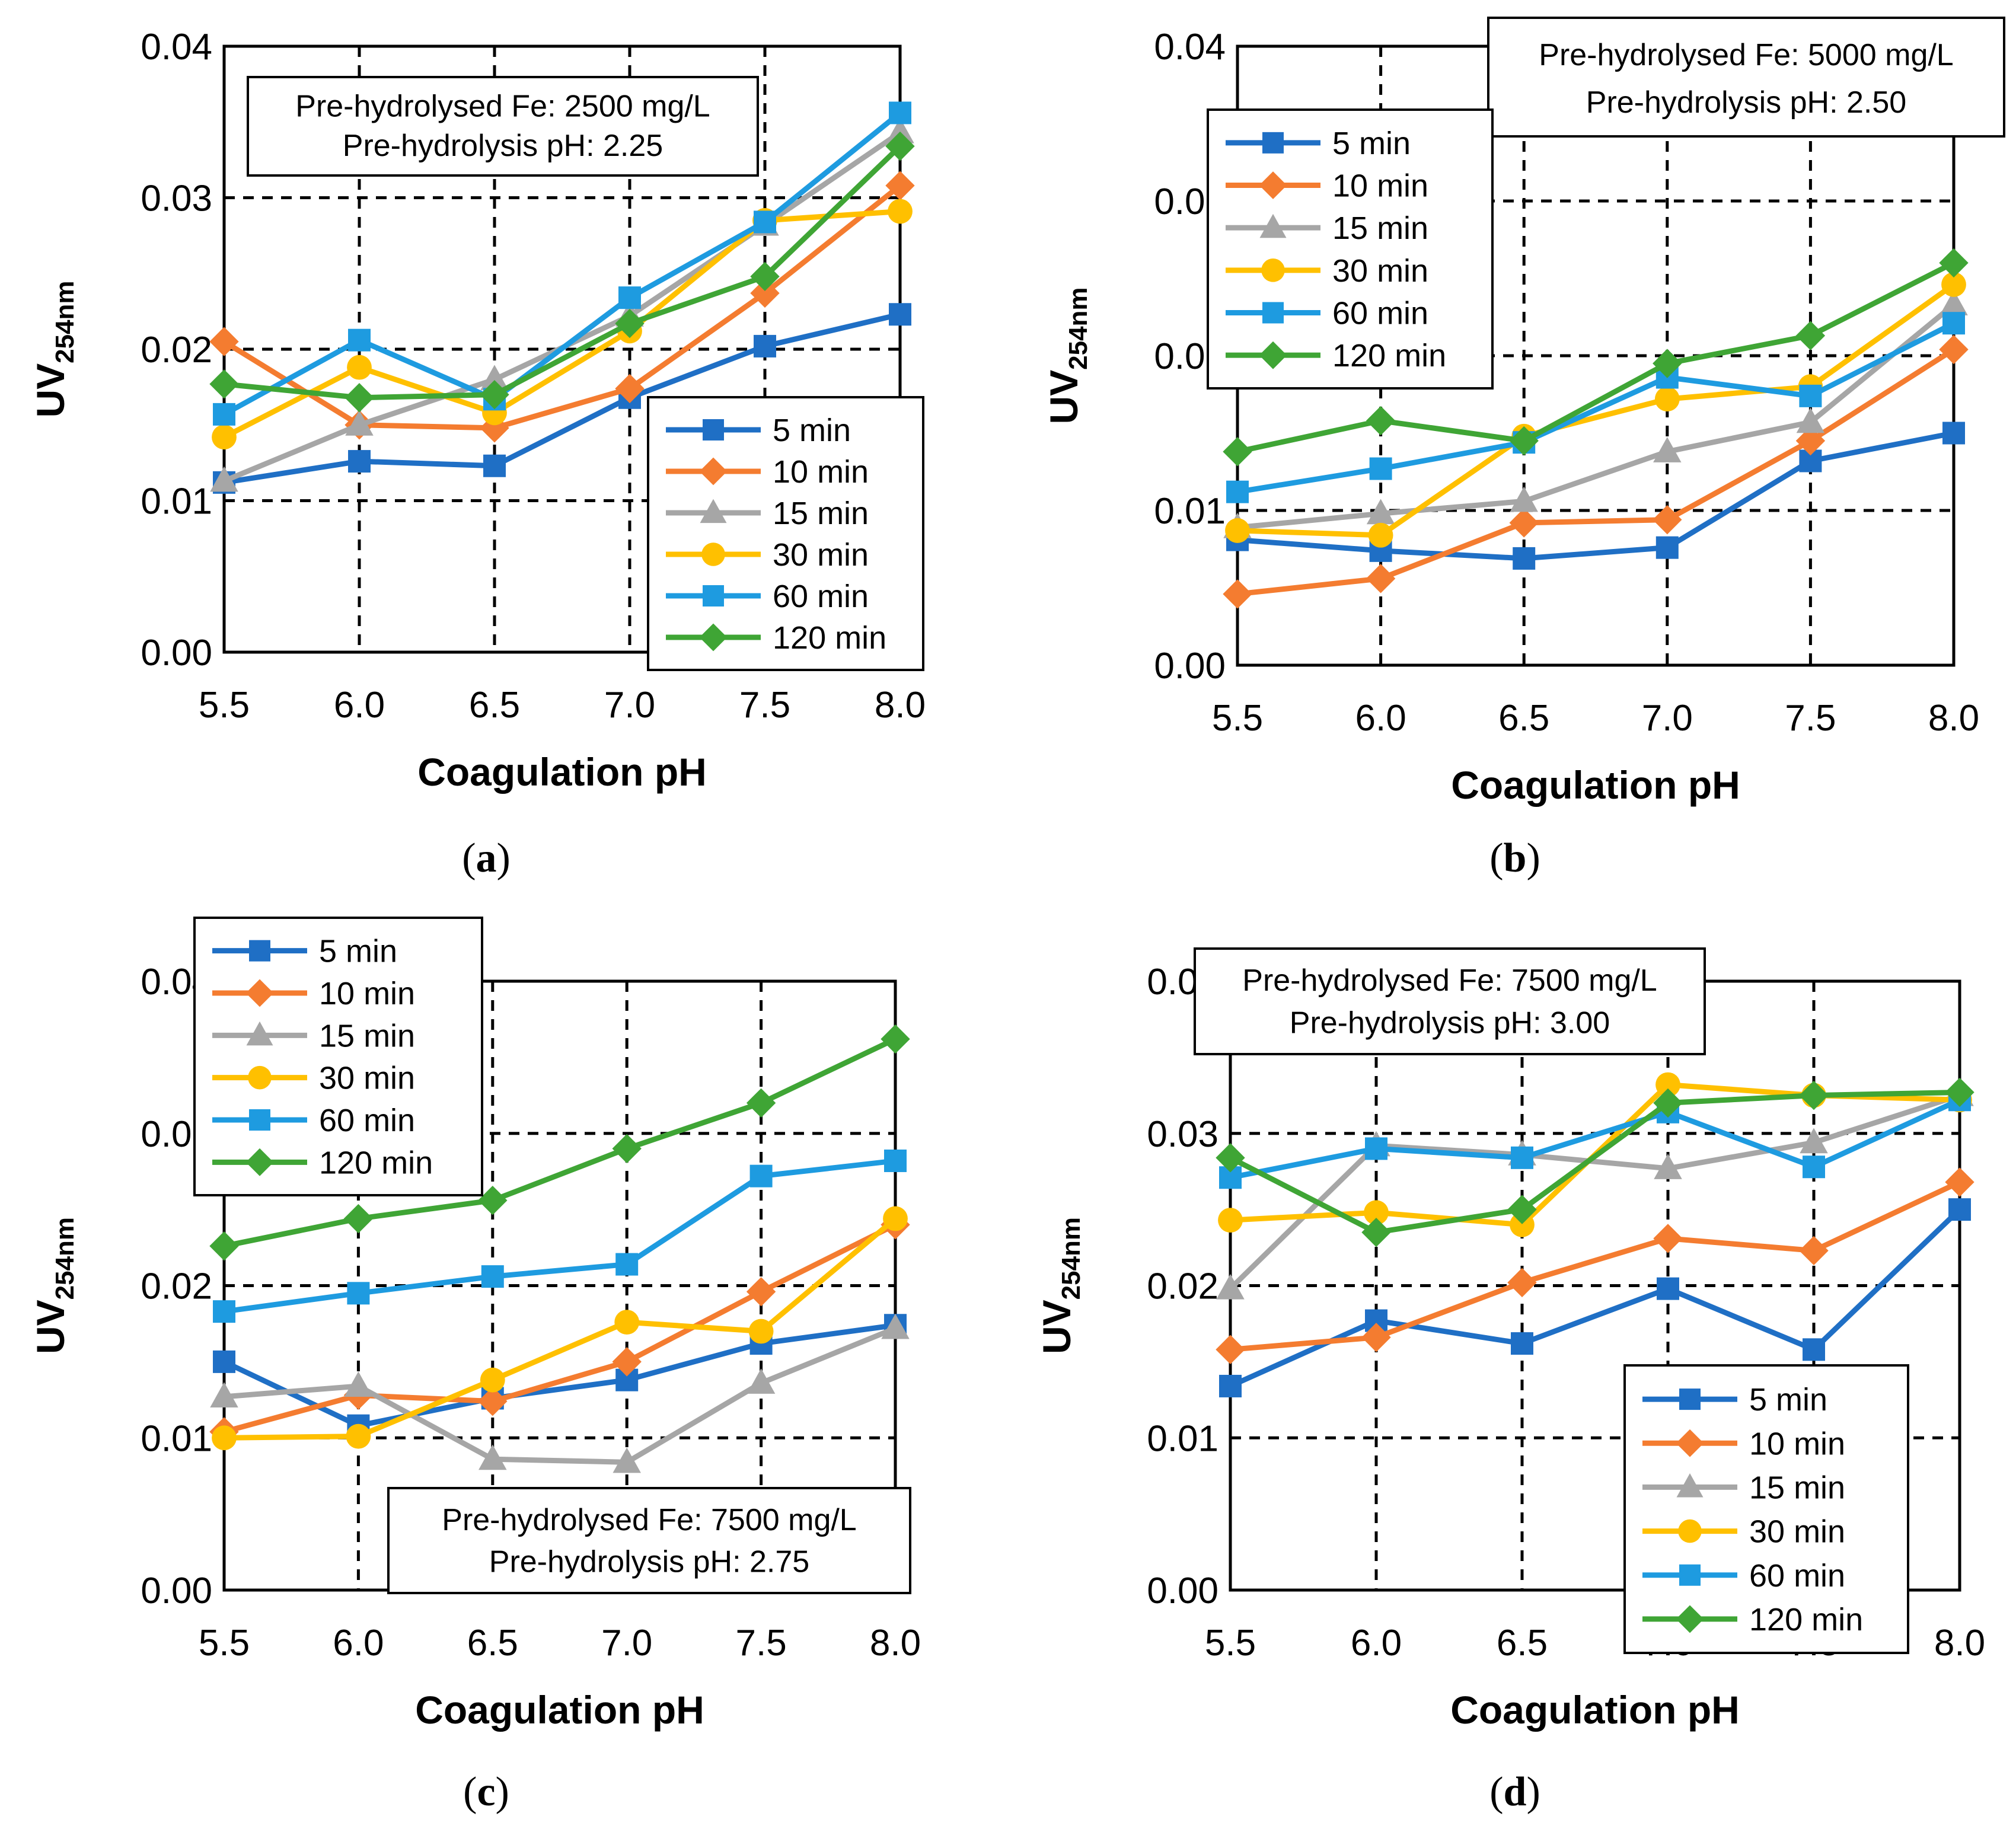 This screenshot has width=2016, height=1845. Describe the element at coordinates (1376, 1643) in the screenshot. I see `x-tick-label: 6.0` at that location.